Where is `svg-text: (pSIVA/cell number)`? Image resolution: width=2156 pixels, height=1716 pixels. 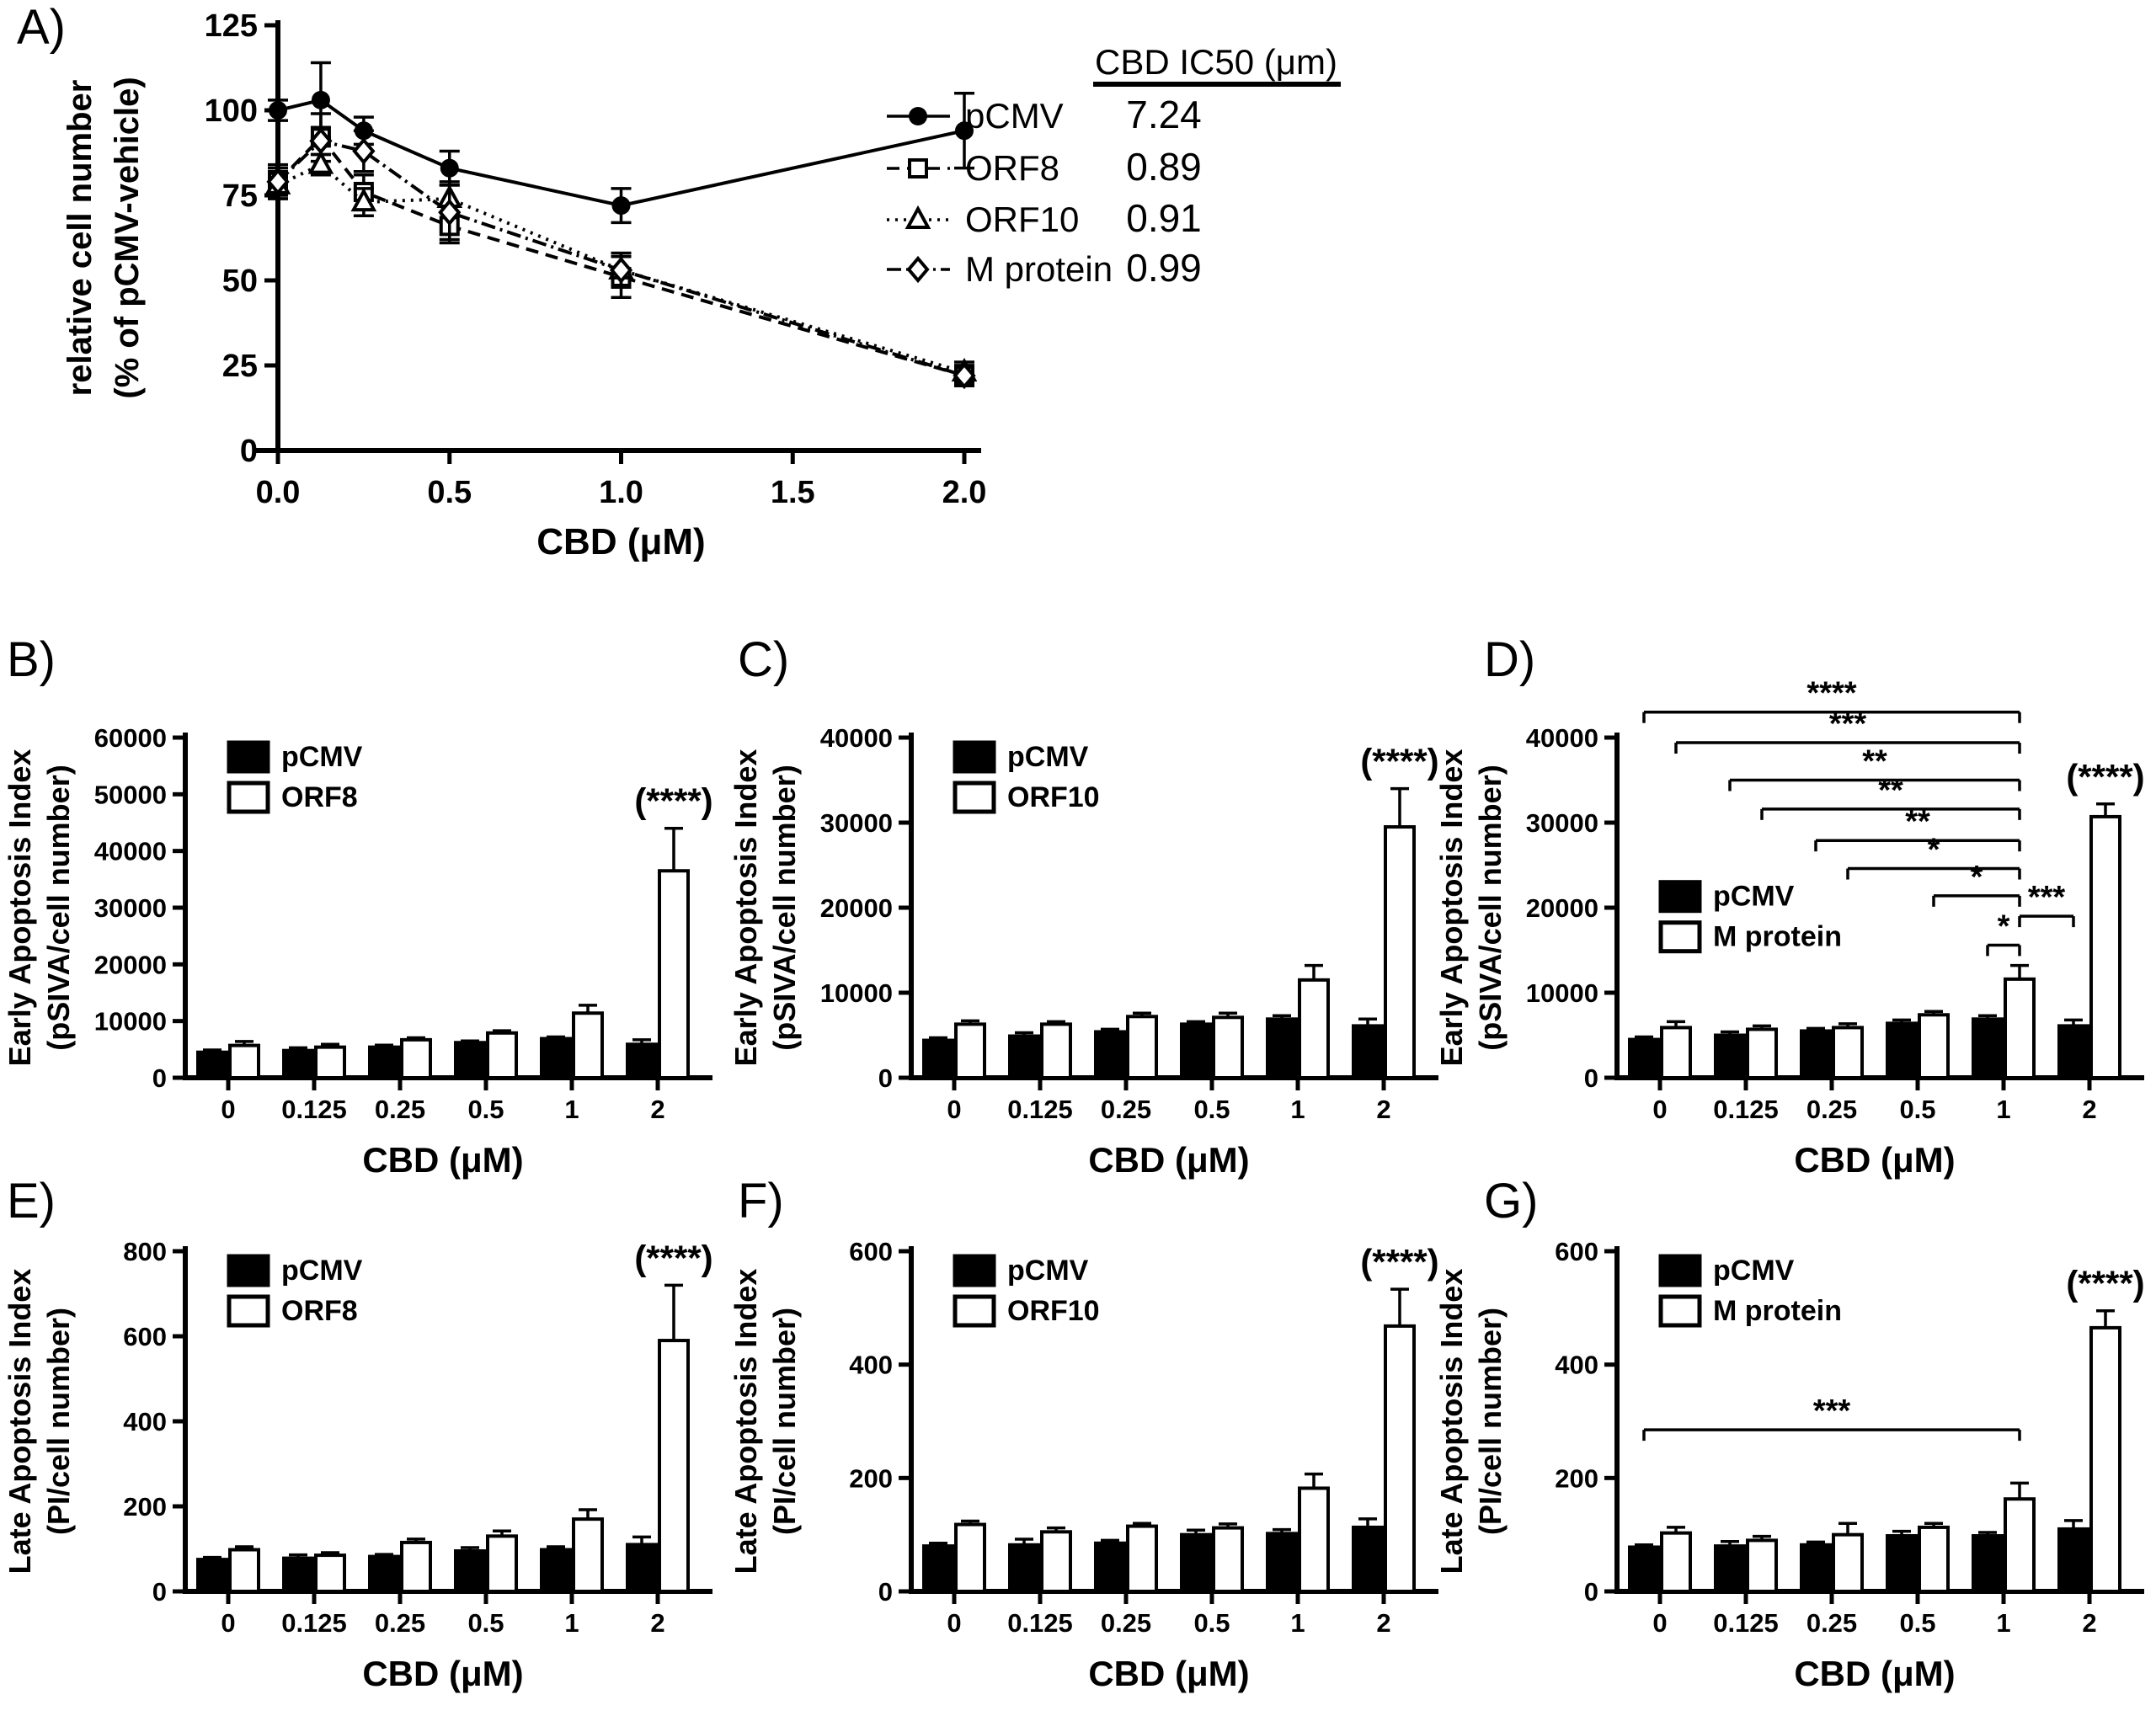
svg-text: (pSIVA/cell number) is located at coordinates (1490, 907).